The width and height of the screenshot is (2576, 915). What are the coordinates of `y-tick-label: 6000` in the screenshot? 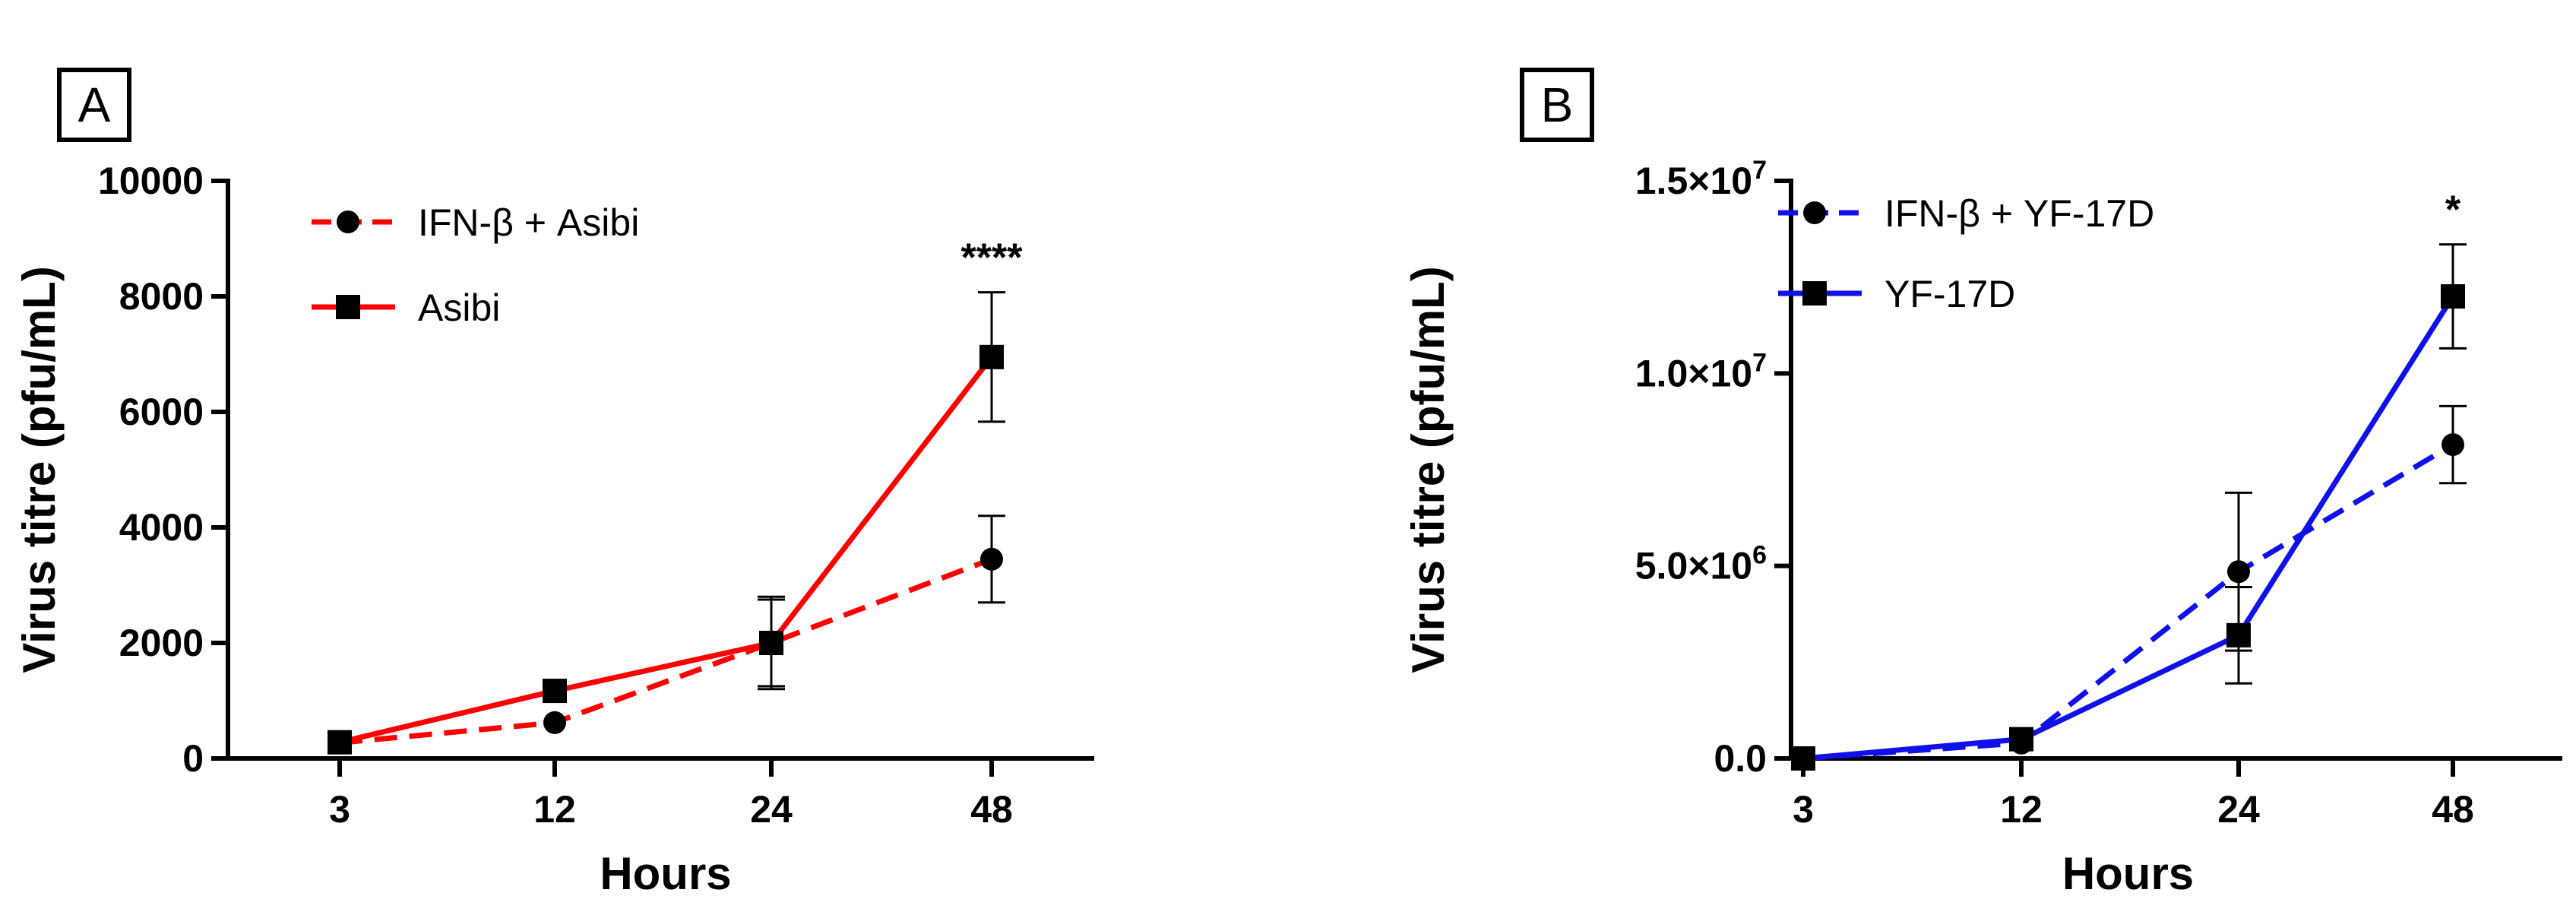 It's located at (161, 412).